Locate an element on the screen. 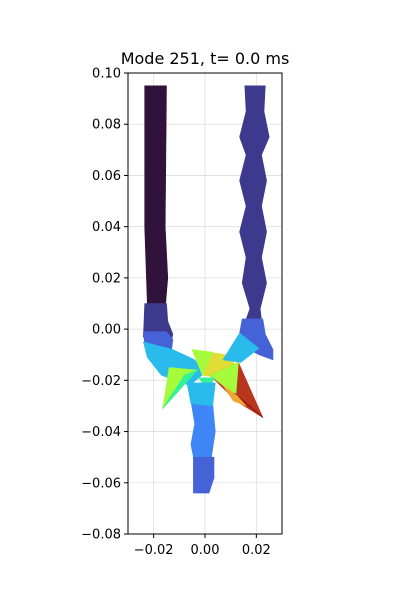 This screenshot has width=400, height=605. mesh-region-junction-right-arm is located at coordinates (241, 347).